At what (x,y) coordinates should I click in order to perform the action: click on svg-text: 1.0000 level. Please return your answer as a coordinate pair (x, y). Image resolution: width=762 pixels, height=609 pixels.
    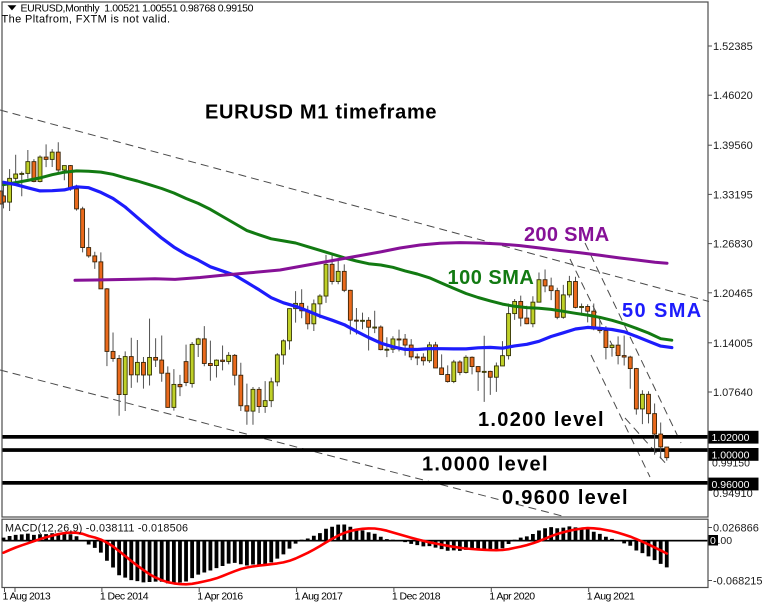
    Looking at the image, I should click on (485, 465).